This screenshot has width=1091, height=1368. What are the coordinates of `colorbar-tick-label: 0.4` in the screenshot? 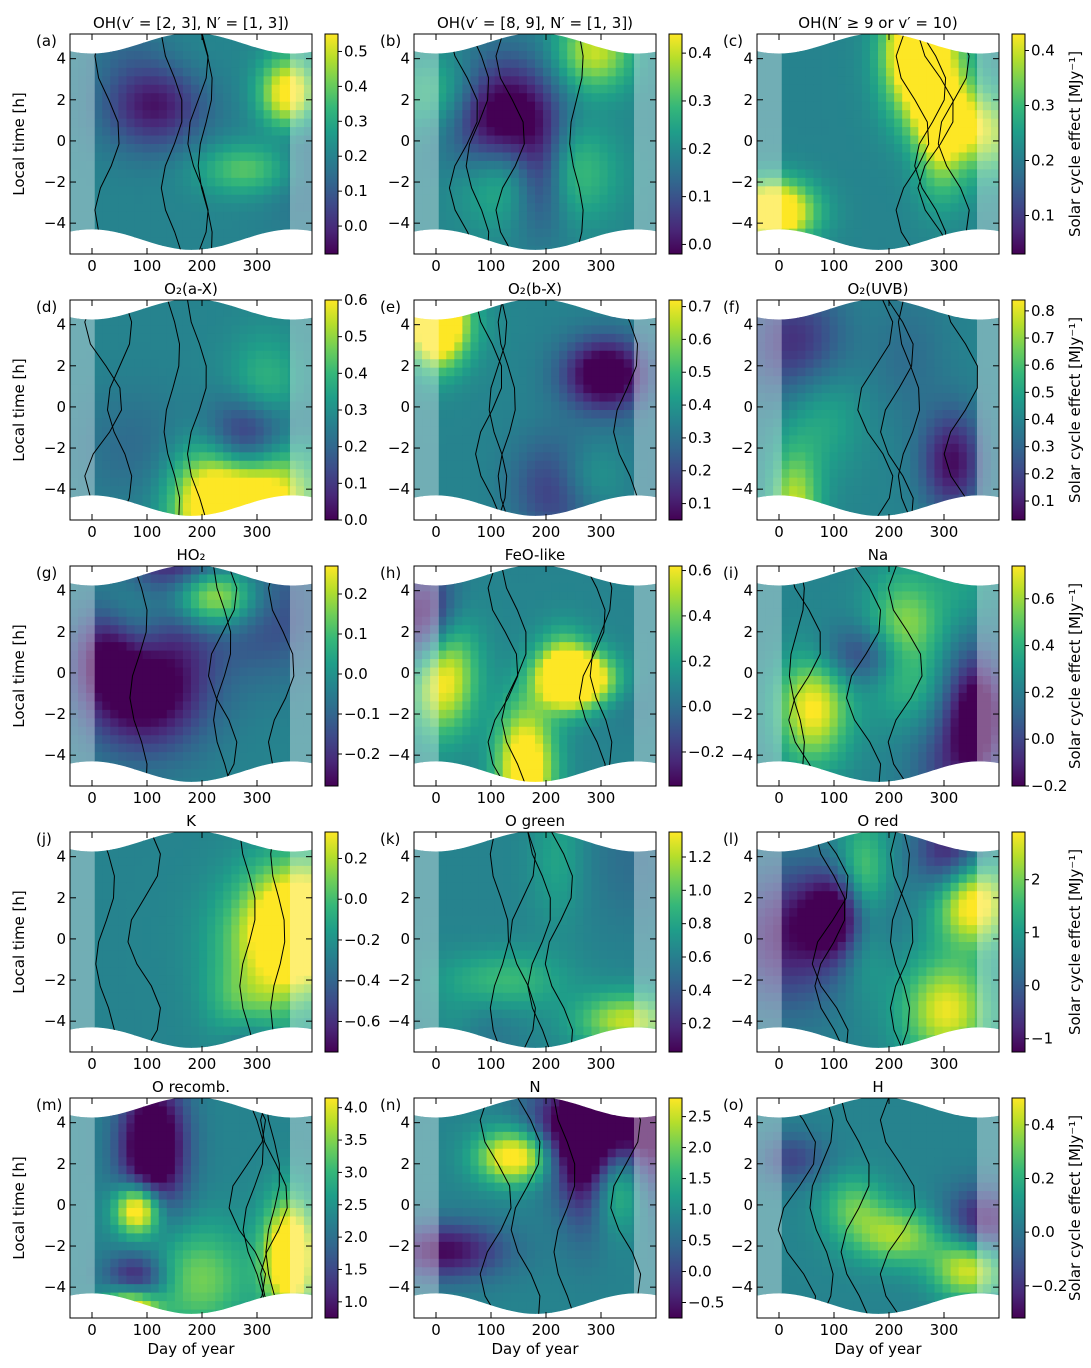 It's located at (700, 405).